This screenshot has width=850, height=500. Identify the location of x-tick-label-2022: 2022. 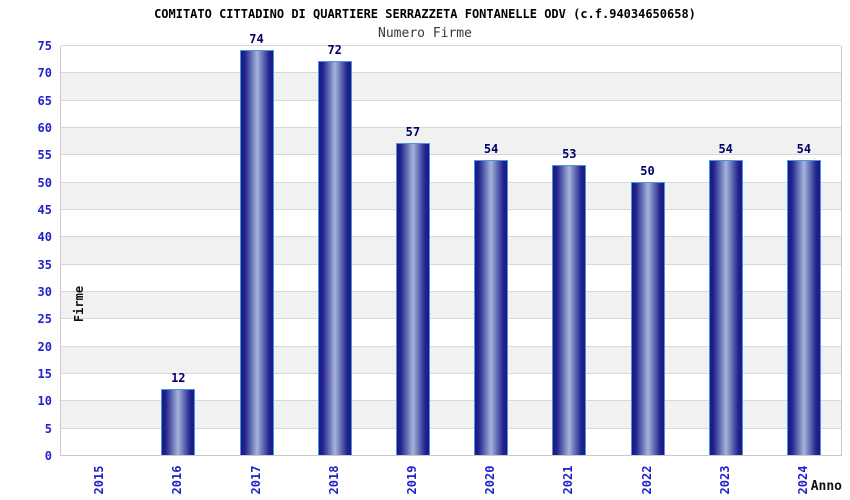
(646, 480).